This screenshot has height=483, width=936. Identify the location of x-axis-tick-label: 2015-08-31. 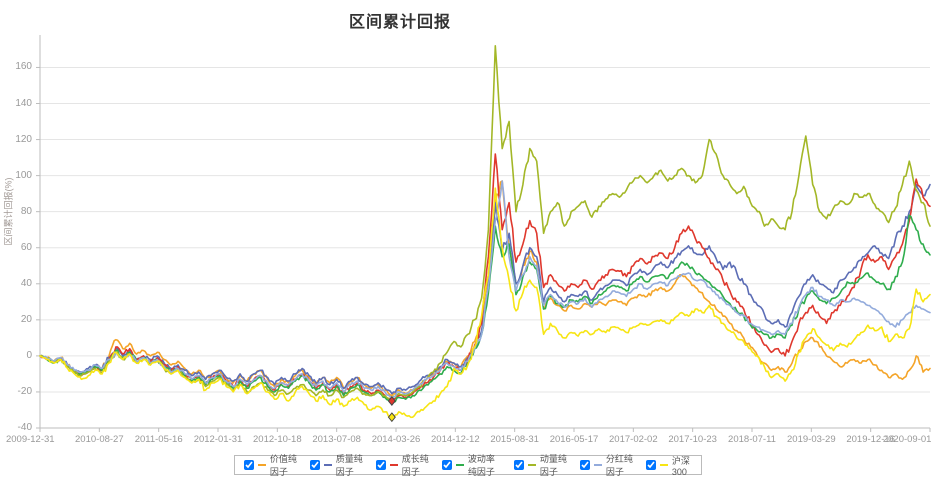
(514, 439).